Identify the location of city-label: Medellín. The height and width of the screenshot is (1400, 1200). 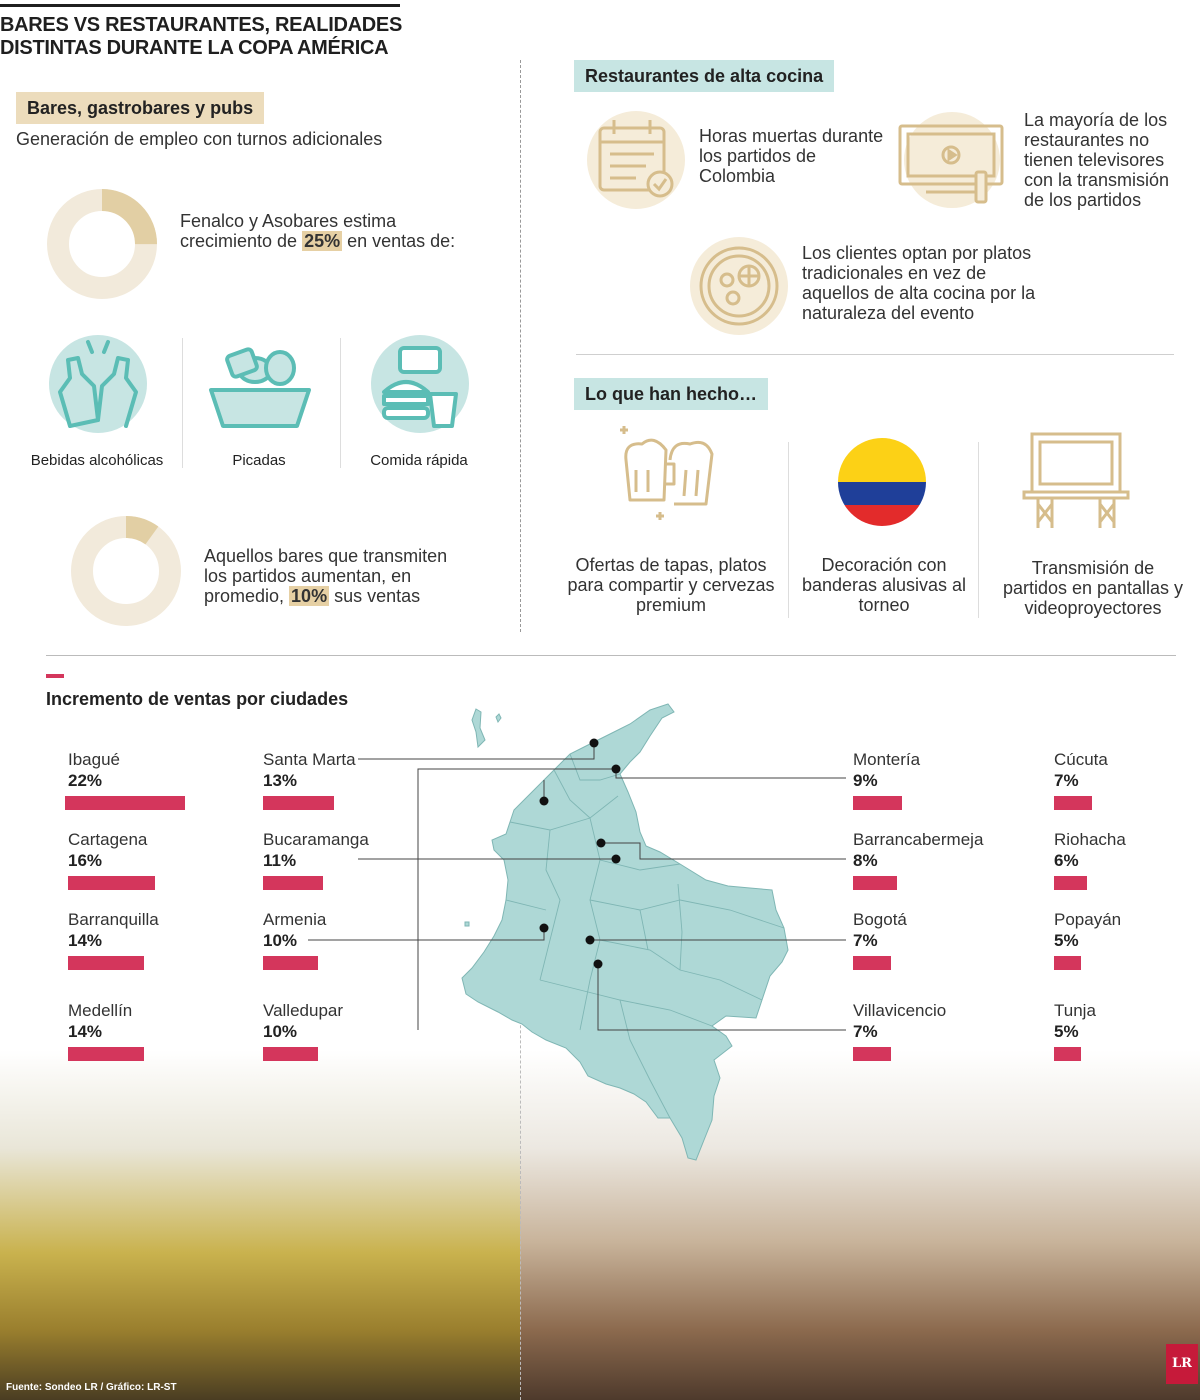
(100, 1010).